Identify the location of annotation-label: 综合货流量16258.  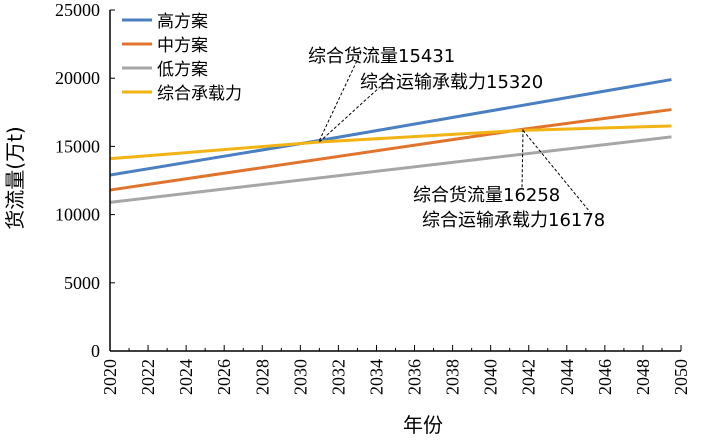
(486, 195).